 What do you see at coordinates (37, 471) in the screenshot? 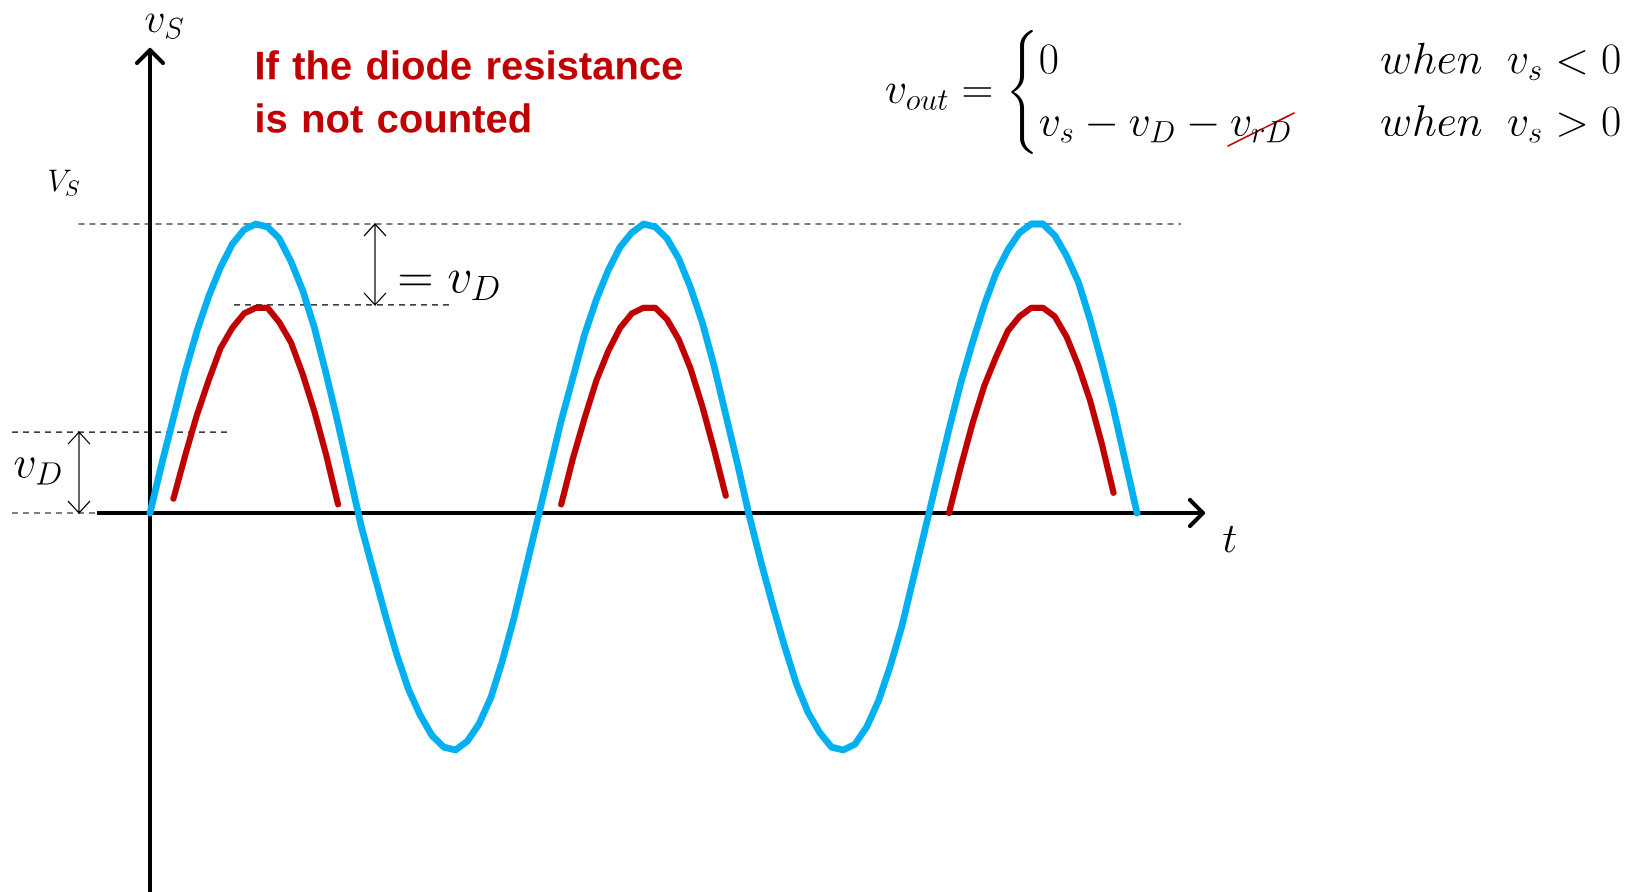
I see `text: $v_D$` at bounding box center [37, 471].